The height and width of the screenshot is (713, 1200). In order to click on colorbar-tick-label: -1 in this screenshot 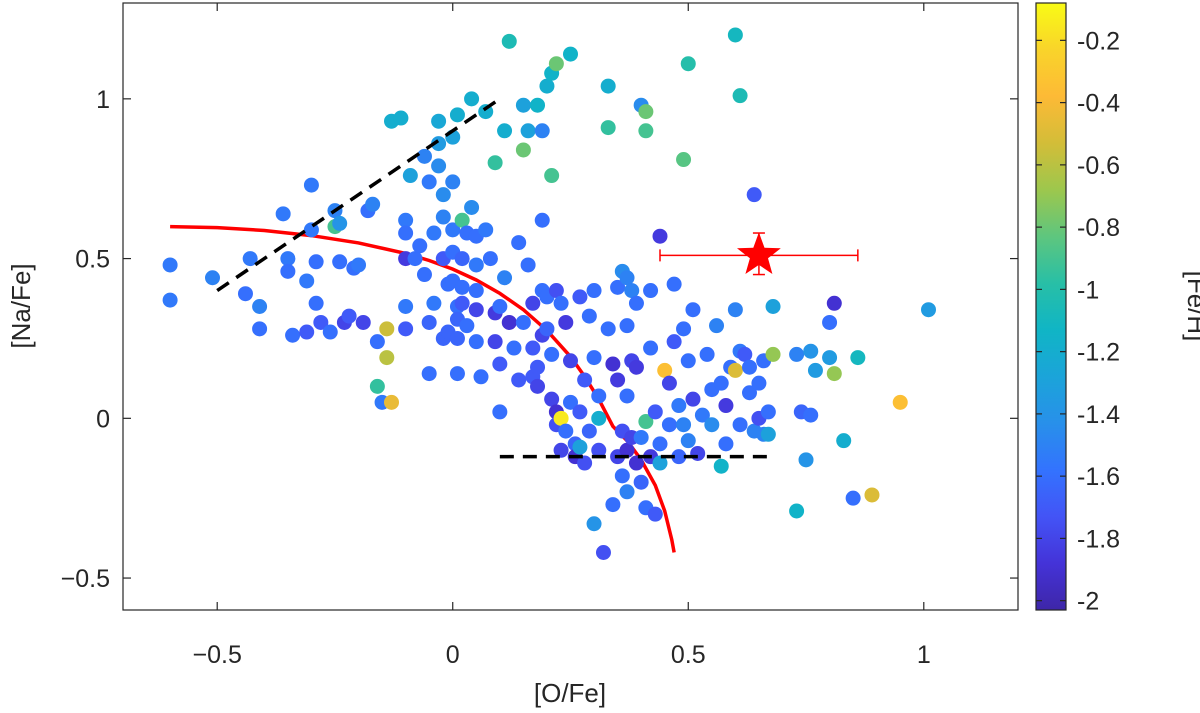, I will do `click(1088, 290)`.